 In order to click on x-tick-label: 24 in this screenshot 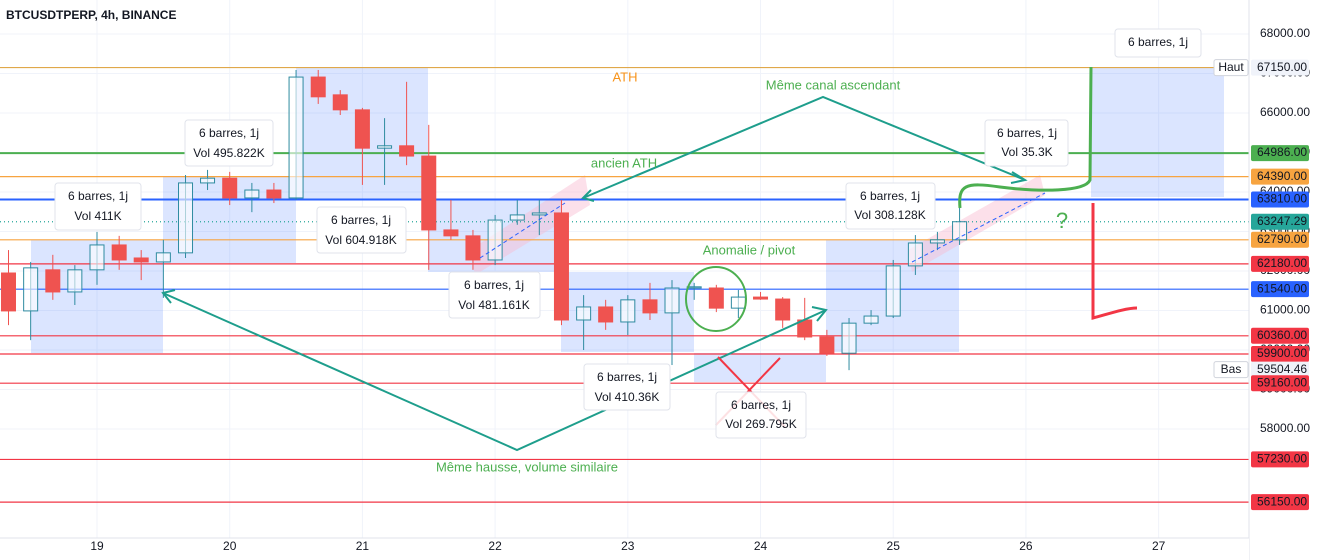, I will do `click(761, 546)`.